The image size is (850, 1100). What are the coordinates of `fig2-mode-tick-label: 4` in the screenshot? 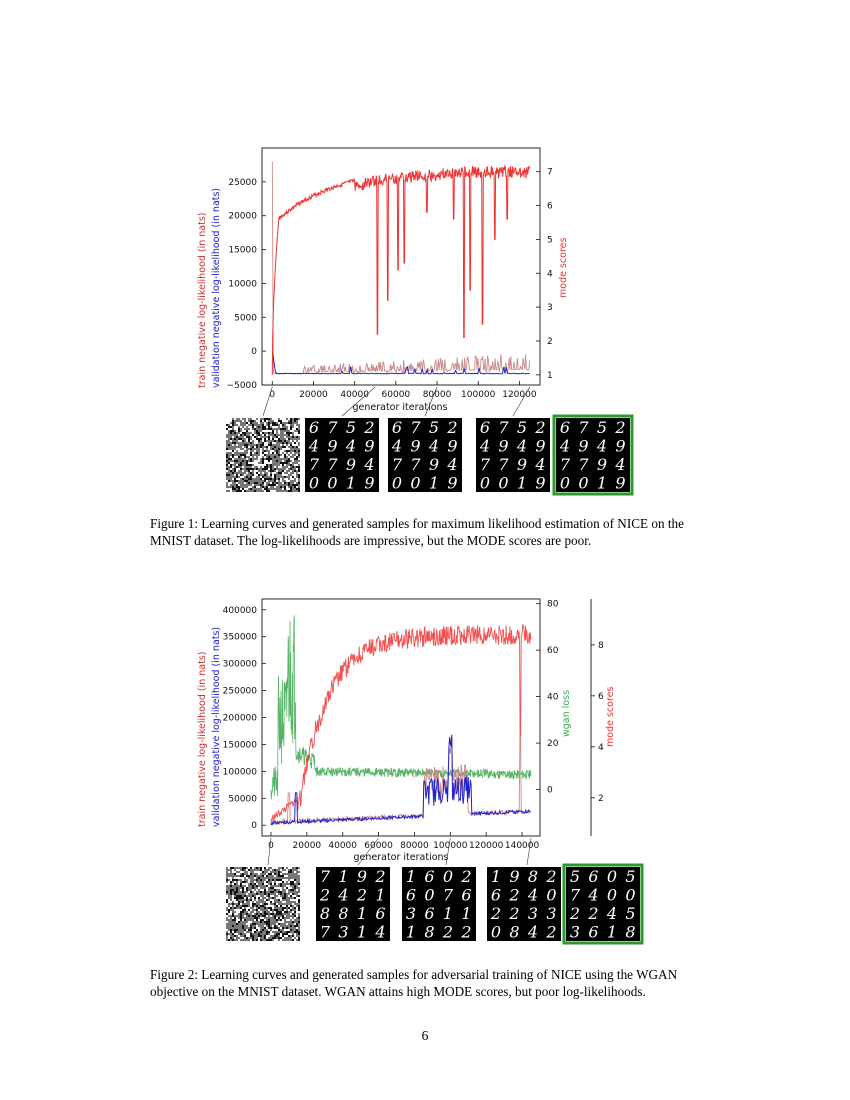 It's located at (601, 748).